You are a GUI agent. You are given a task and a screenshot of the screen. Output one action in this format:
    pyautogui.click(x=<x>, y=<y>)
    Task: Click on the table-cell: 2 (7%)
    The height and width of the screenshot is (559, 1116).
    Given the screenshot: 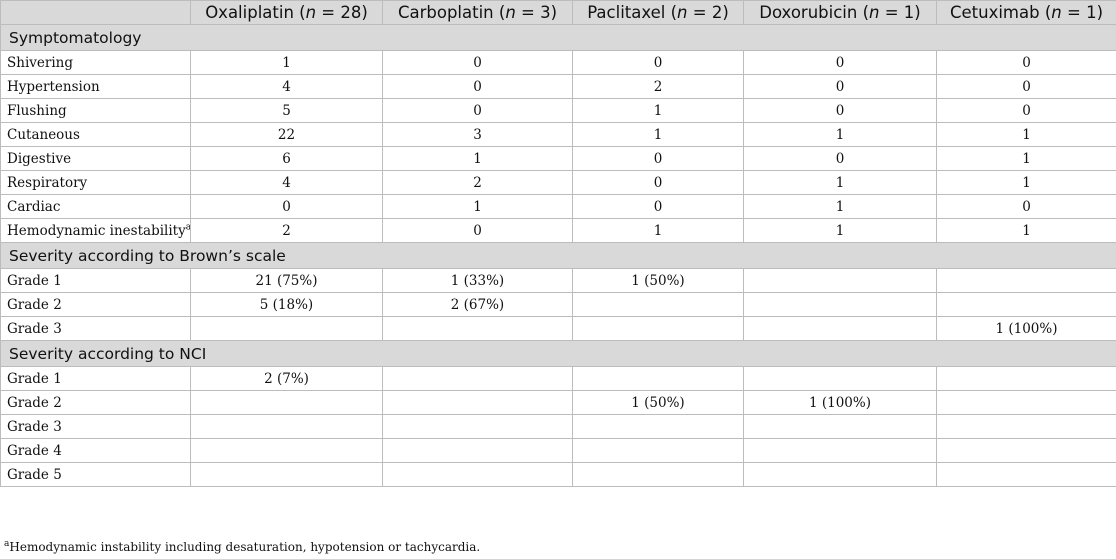 What is the action you would take?
    pyautogui.click(x=286, y=378)
    